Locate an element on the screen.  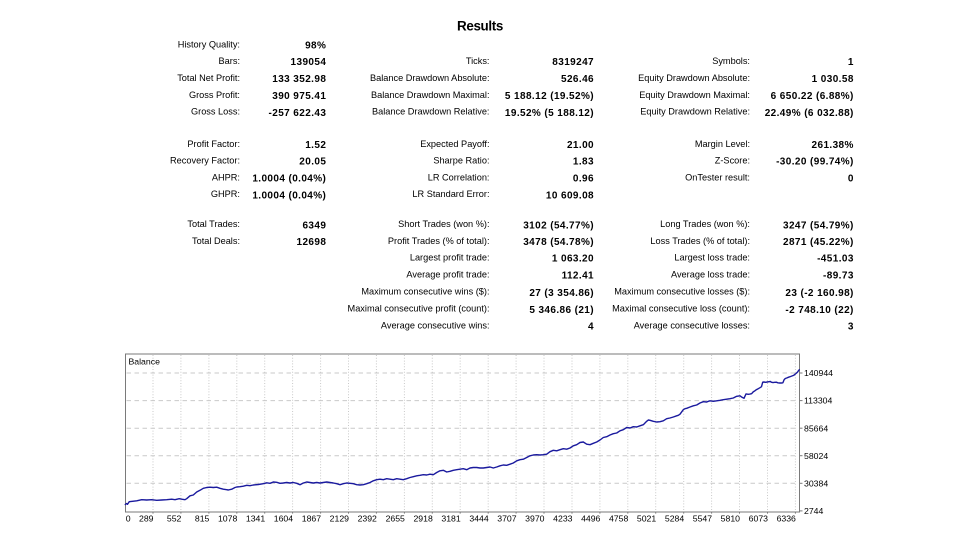
svg-text: Average loss trade: is located at coordinates (710, 275).